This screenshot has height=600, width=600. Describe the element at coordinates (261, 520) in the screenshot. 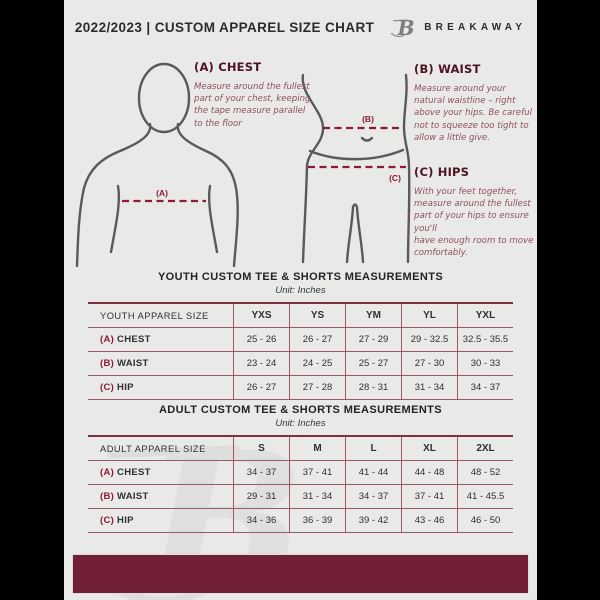

I see `size-range-cell: 34 - 36` at that location.